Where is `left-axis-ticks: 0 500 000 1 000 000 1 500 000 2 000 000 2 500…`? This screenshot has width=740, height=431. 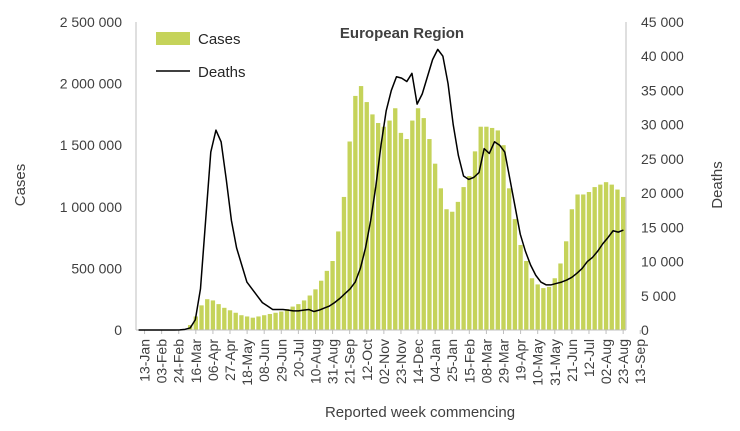 left-axis-ticks: 0 500 000 1 000 000 1 500 000 2 000 000 2 500… is located at coordinates (91, 176).